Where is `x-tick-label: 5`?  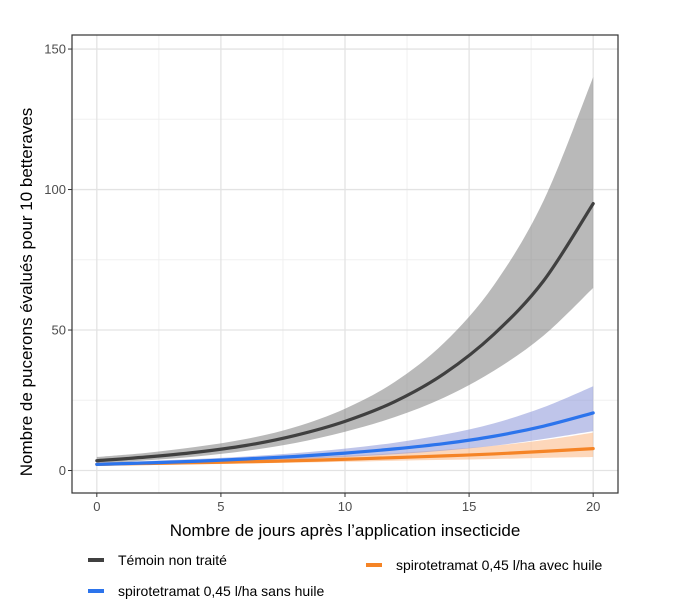 x-tick-label: 5 is located at coordinates (220, 506).